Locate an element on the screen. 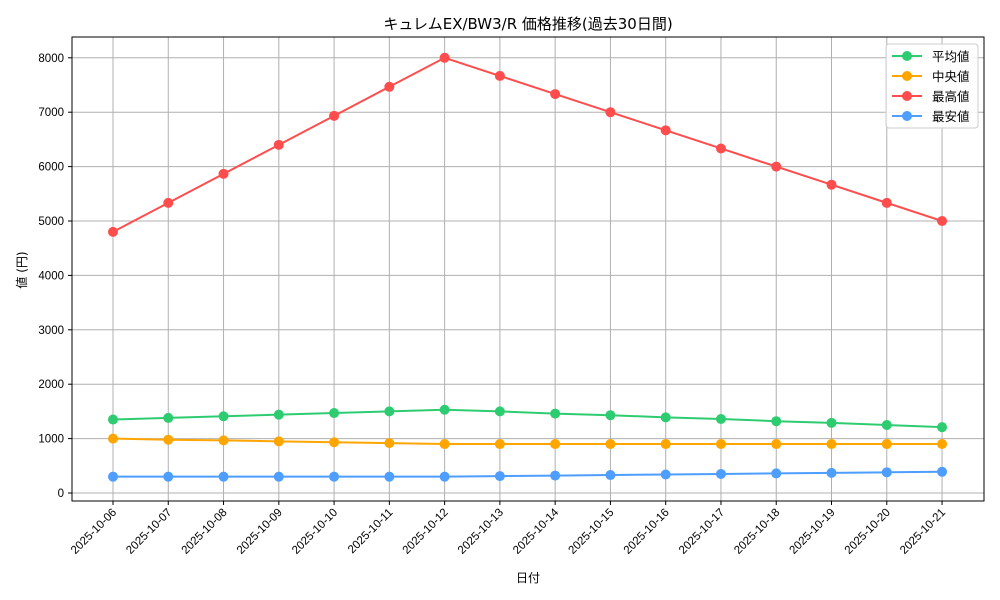  y-tick-label: 5000 is located at coordinates (51, 222).